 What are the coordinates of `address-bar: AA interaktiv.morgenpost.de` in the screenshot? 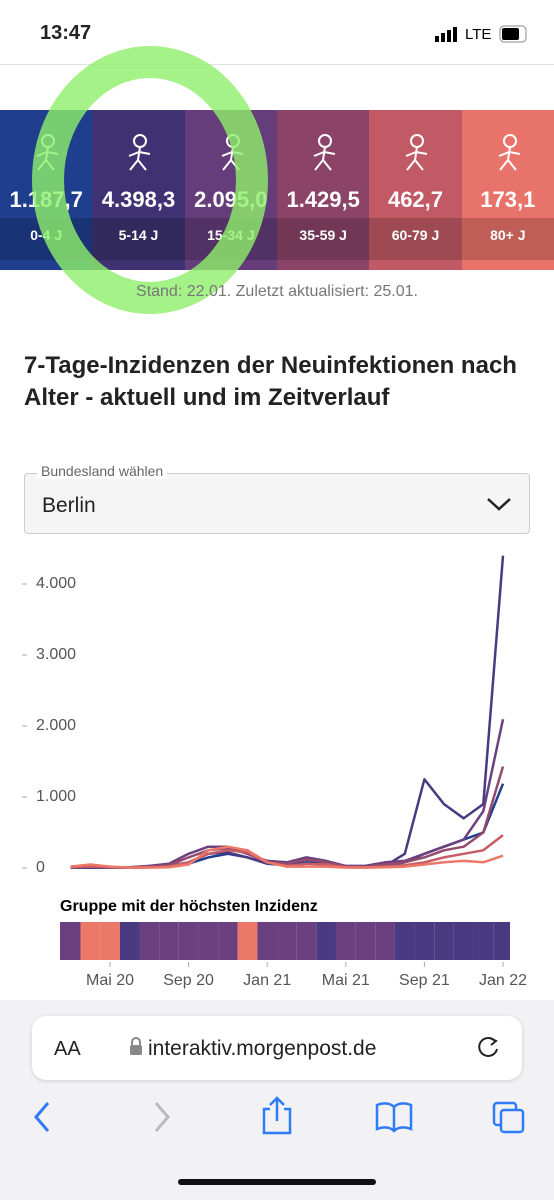 It's located at (277, 1048).